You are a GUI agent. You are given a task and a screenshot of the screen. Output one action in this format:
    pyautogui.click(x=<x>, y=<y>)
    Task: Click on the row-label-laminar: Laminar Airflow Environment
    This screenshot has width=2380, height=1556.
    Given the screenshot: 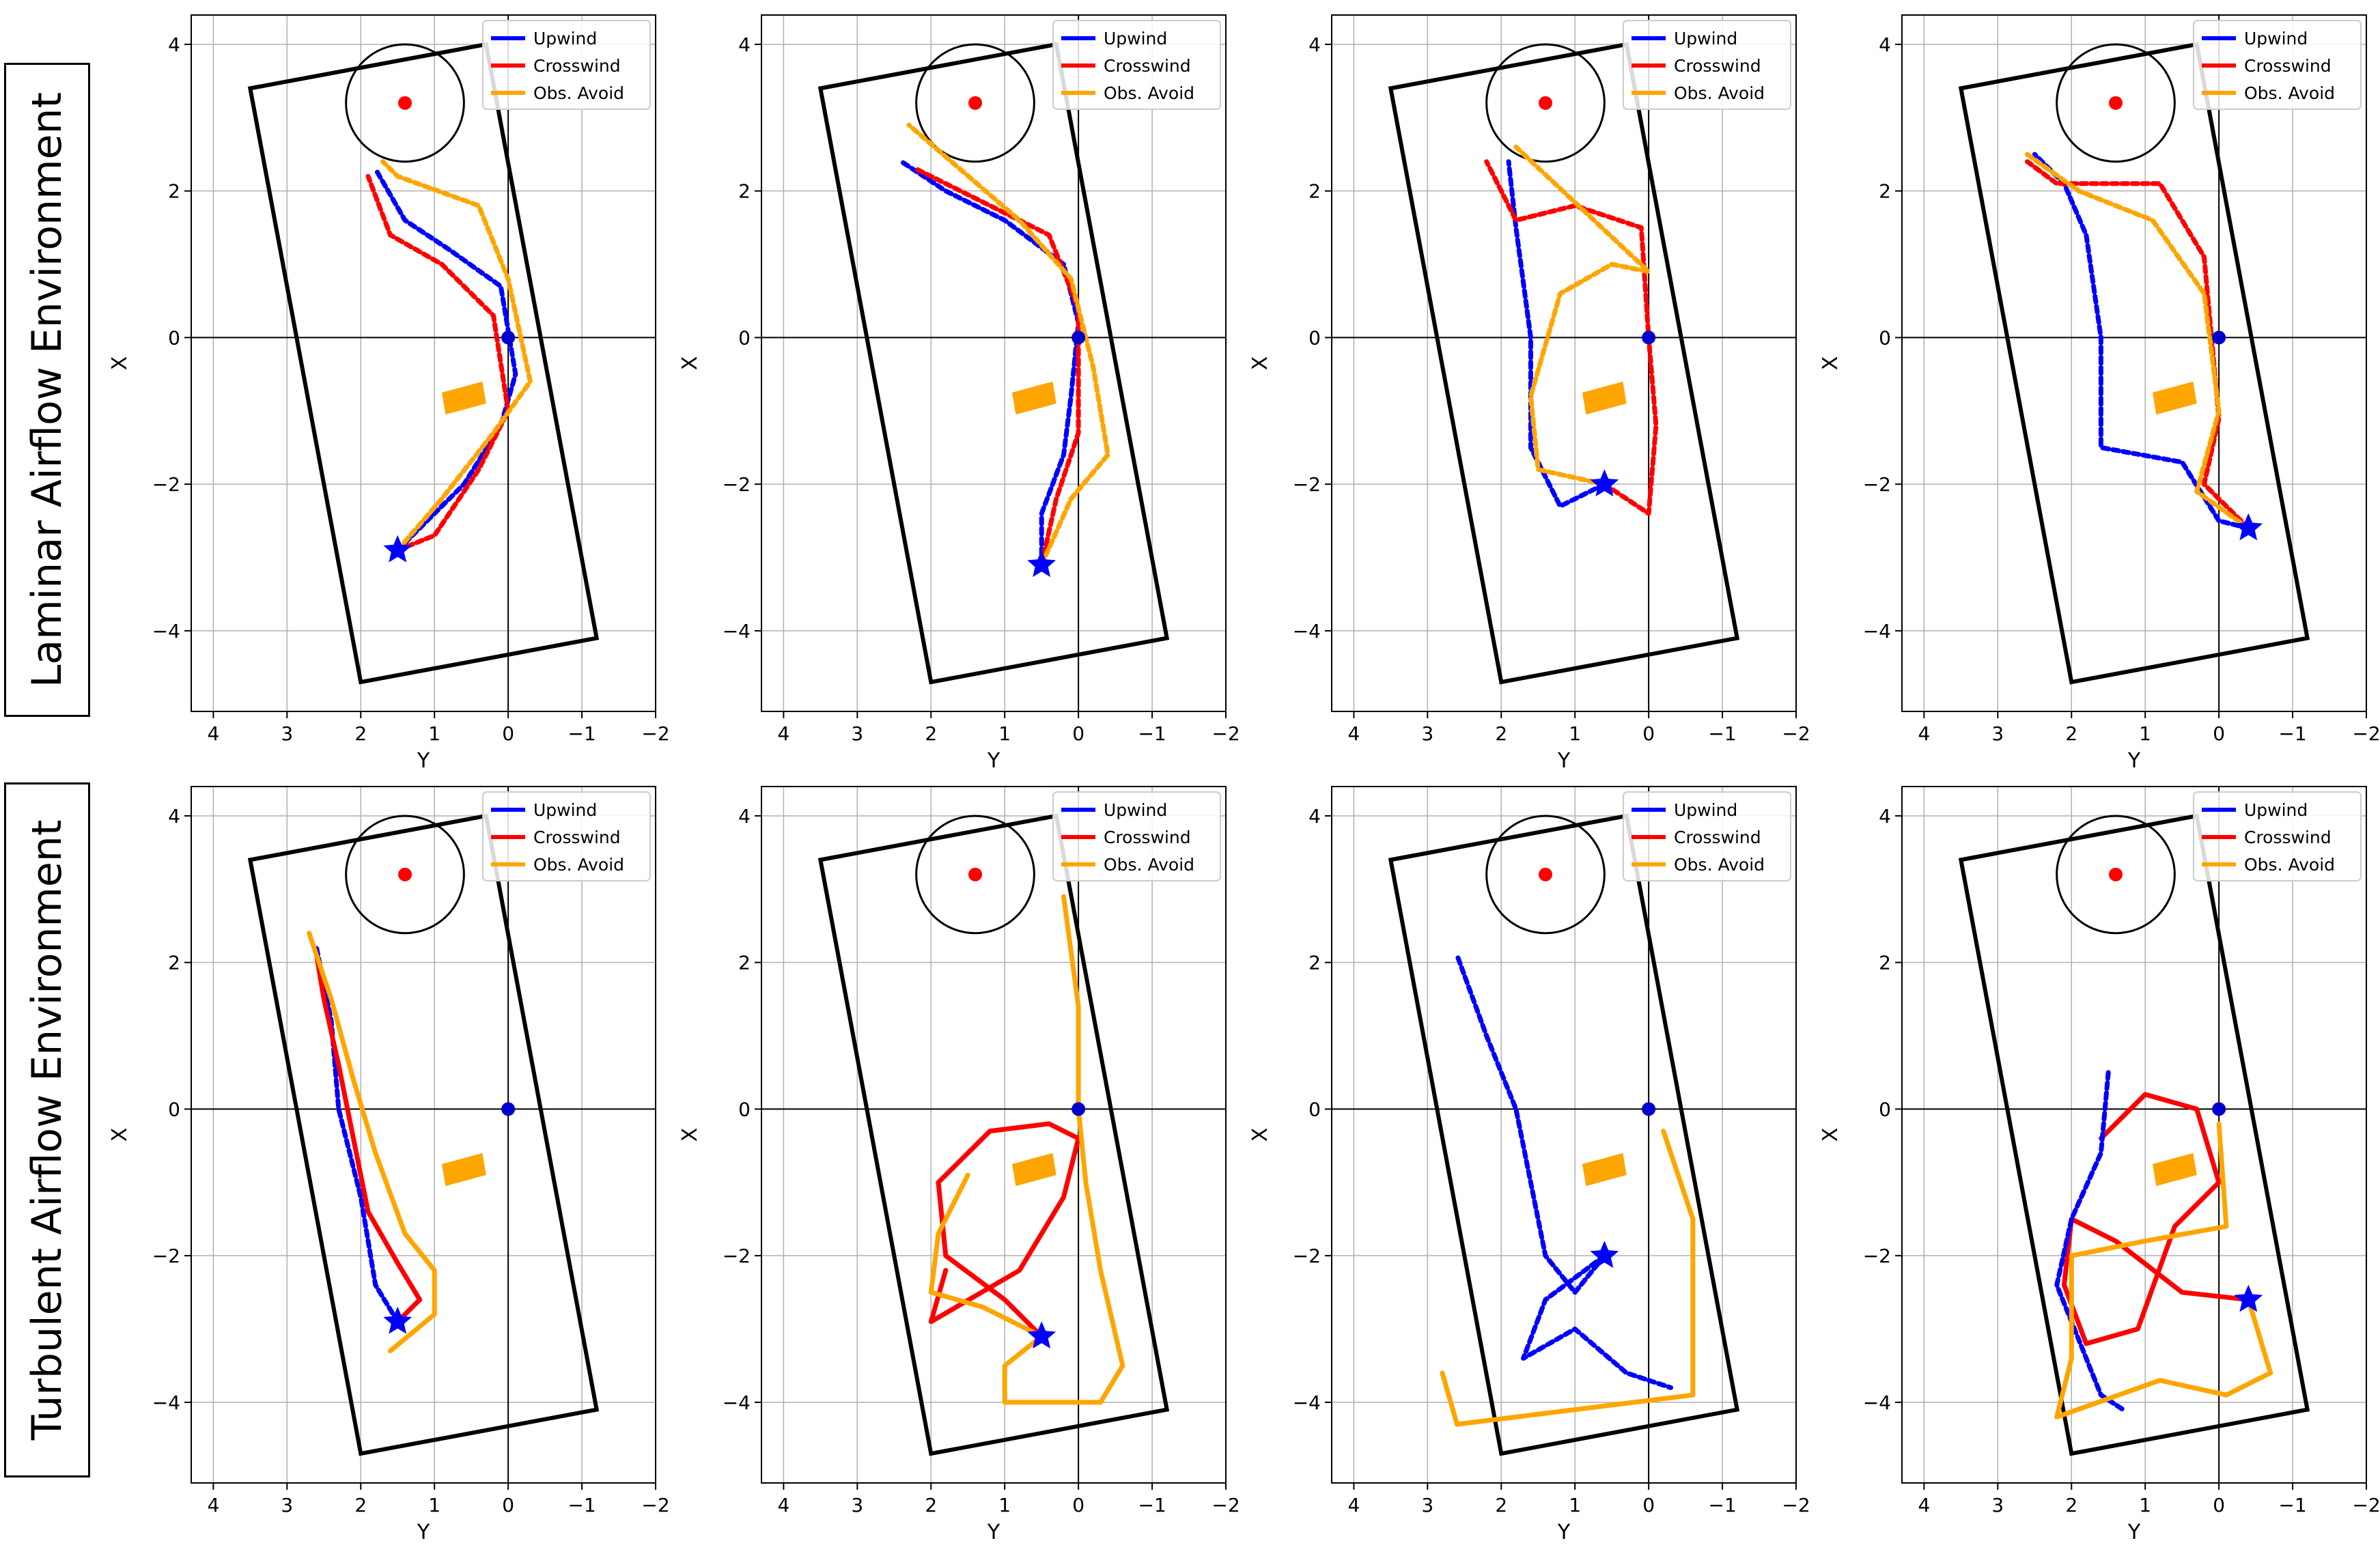 What is the action you would take?
    pyautogui.click(x=47, y=390)
    